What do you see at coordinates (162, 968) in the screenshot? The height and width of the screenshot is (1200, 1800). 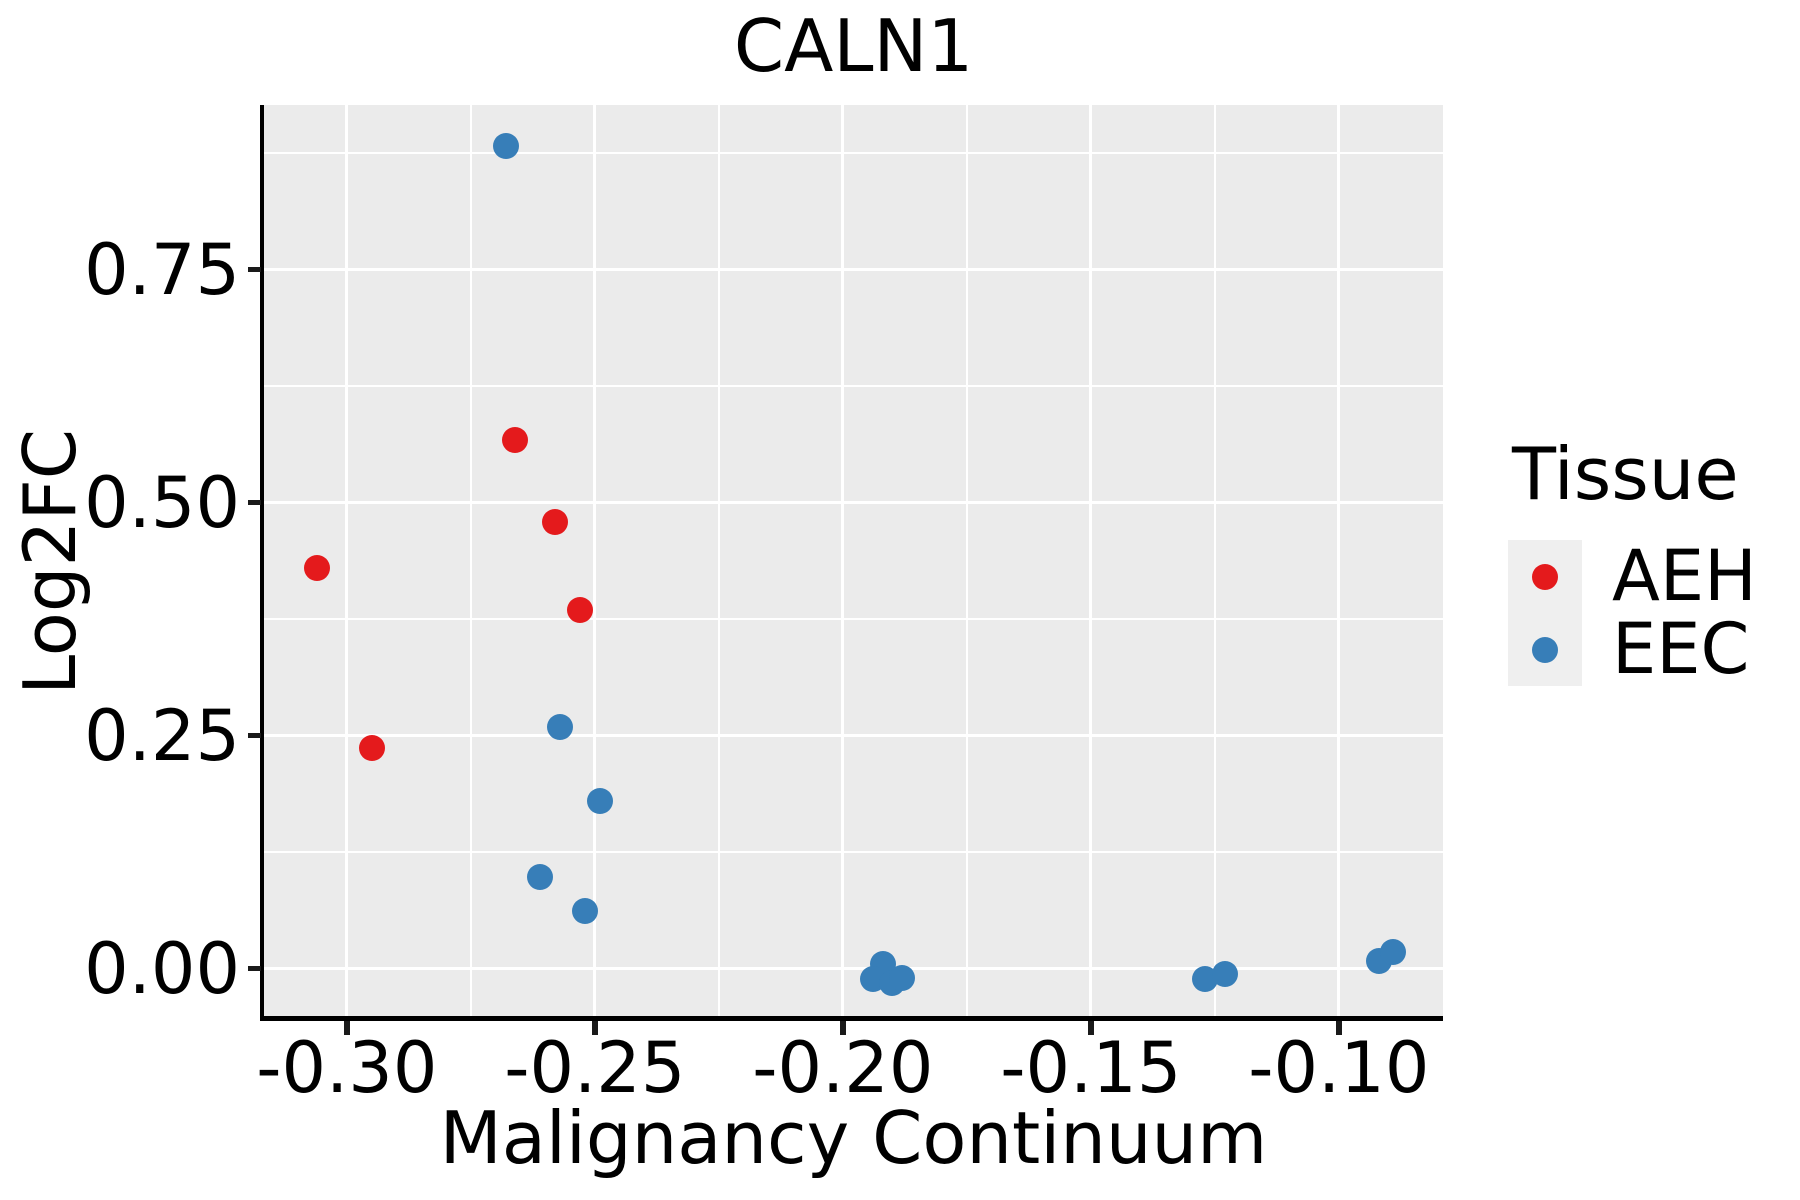 I see `y-tick-label: 0.00` at bounding box center [162, 968].